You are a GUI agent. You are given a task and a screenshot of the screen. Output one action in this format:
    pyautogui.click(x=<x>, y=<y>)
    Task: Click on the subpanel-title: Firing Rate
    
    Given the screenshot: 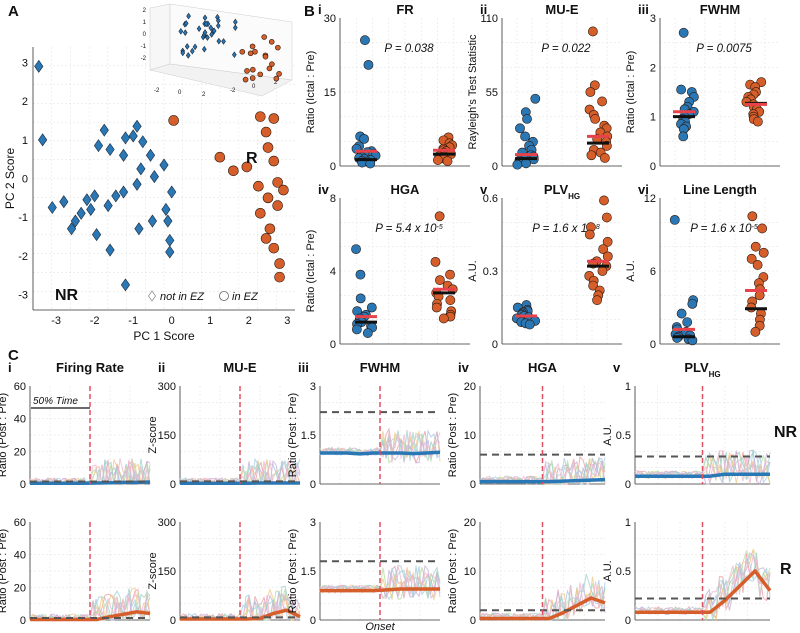 What is the action you would take?
    pyautogui.click(x=90, y=367)
    